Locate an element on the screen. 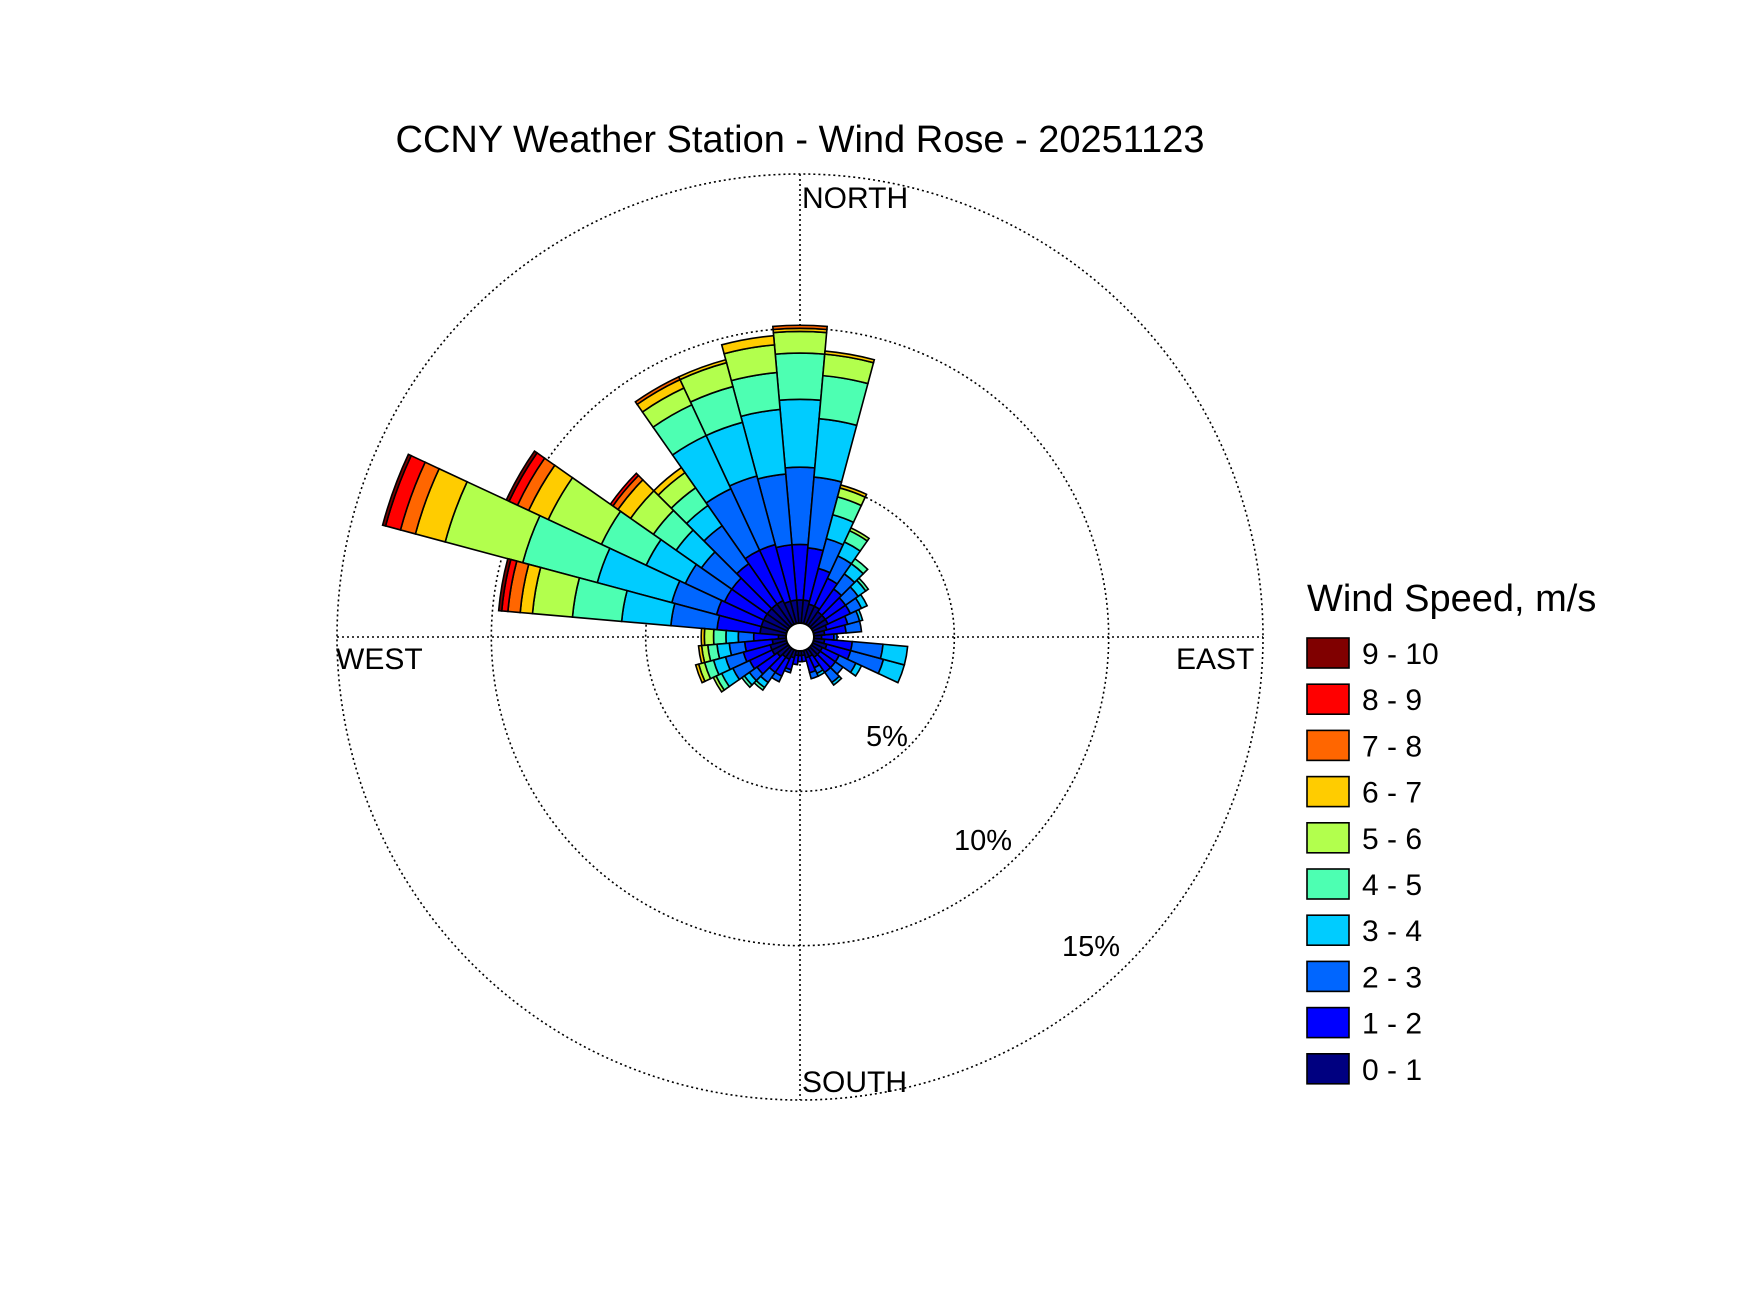 The image size is (1750, 1313). legend-label-4: 5 - 6 is located at coordinates (1392, 839).